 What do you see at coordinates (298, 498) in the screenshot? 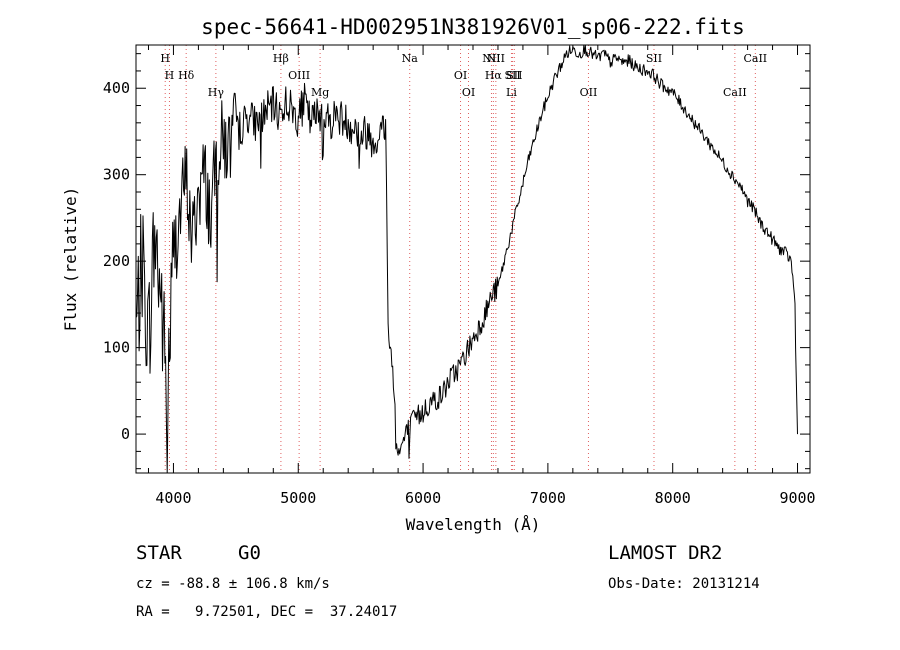
I see `x-tick-label: 5000` at bounding box center [298, 498].